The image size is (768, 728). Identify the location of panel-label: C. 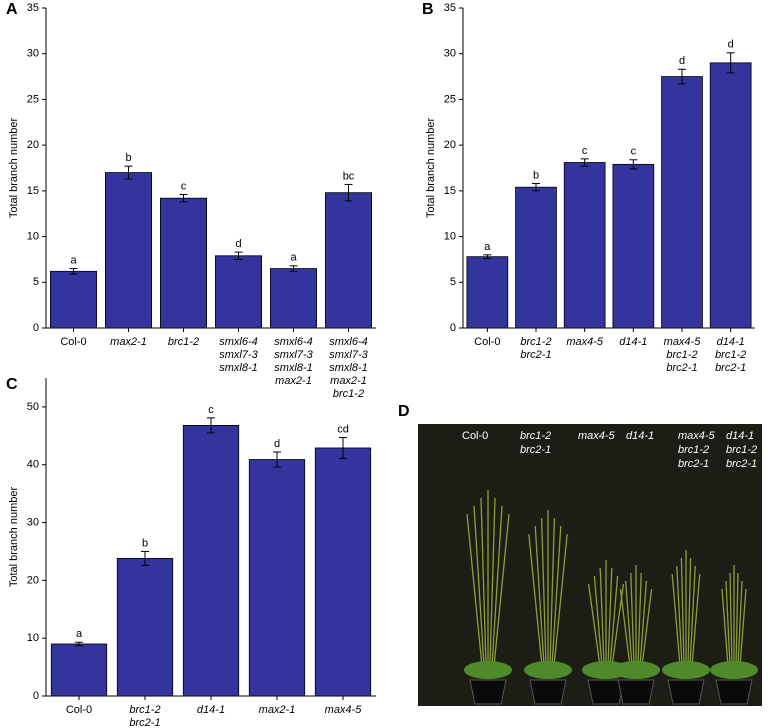
(12, 384).